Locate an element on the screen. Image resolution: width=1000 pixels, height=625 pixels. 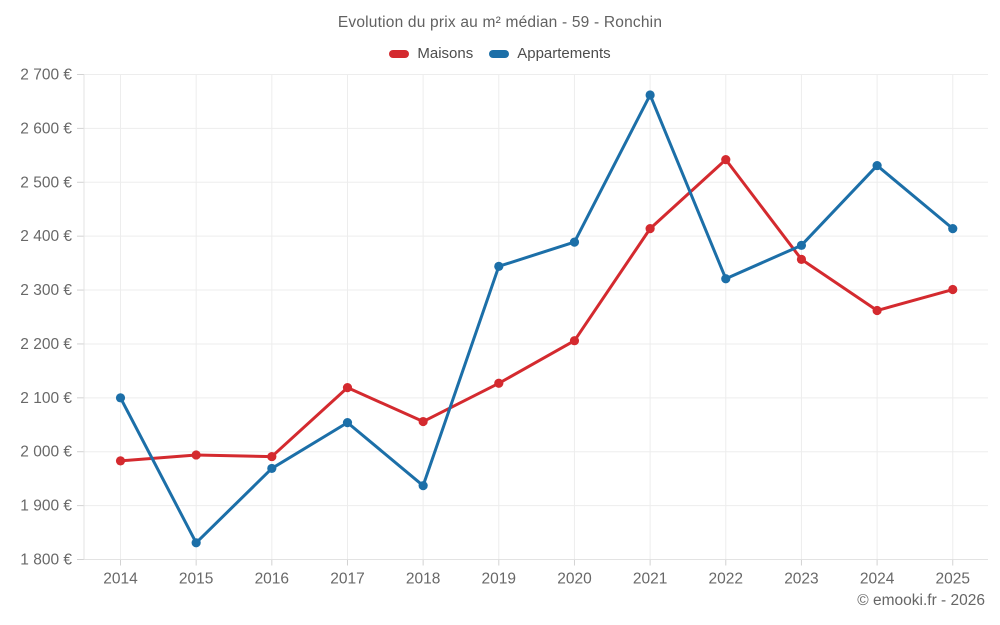
y-axis-label: 2 400 € is located at coordinates (46, 236).